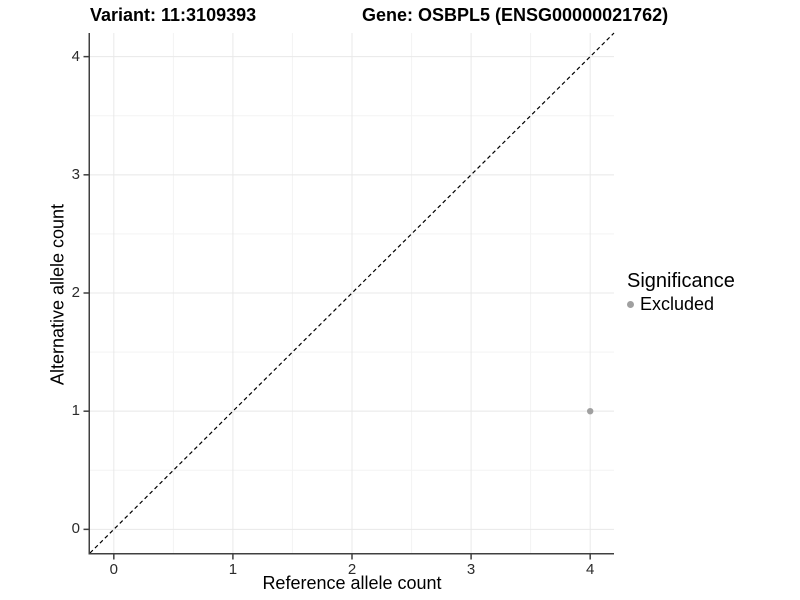  Describe the element at coordinates (233, 569) in the screenshot. I see `x-tick-label: 1` at that location.